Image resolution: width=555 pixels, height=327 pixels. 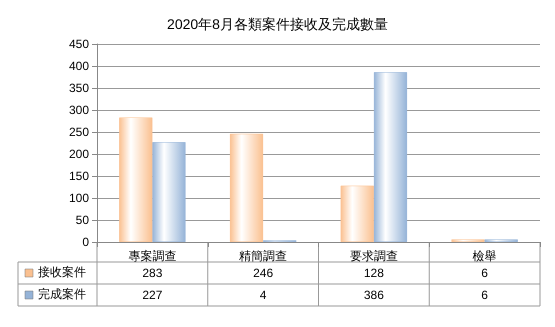 What do you see at coordinates (79, 88) in the screenshot?
I see `y-tick-label: 350` at bounding box center [79, 88].